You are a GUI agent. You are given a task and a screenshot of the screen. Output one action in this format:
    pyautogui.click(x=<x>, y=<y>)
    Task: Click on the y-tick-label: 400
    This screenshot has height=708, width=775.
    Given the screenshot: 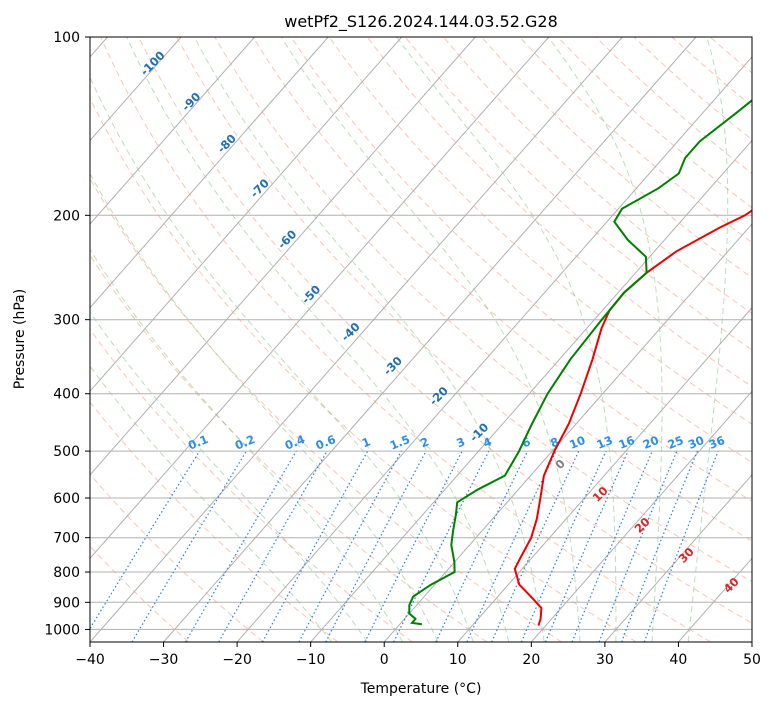 What is the action you would take?
    pyautogui.click(x=66, y=395)
    